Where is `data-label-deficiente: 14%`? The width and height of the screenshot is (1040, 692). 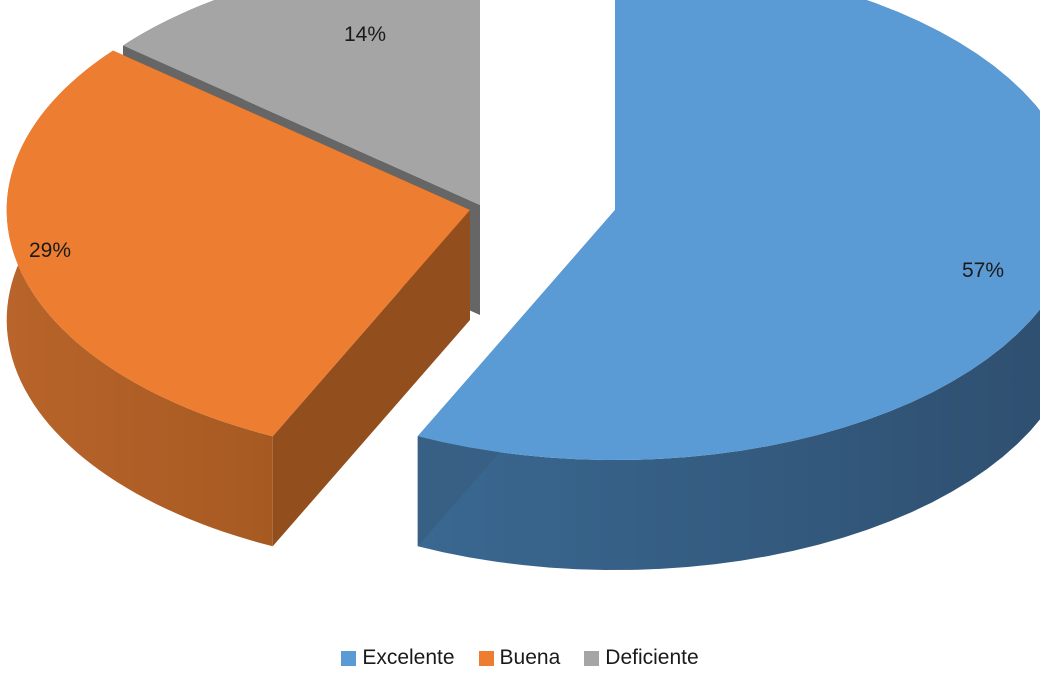 data-label-deficiente: 14% is located at coordinates (365, 34).